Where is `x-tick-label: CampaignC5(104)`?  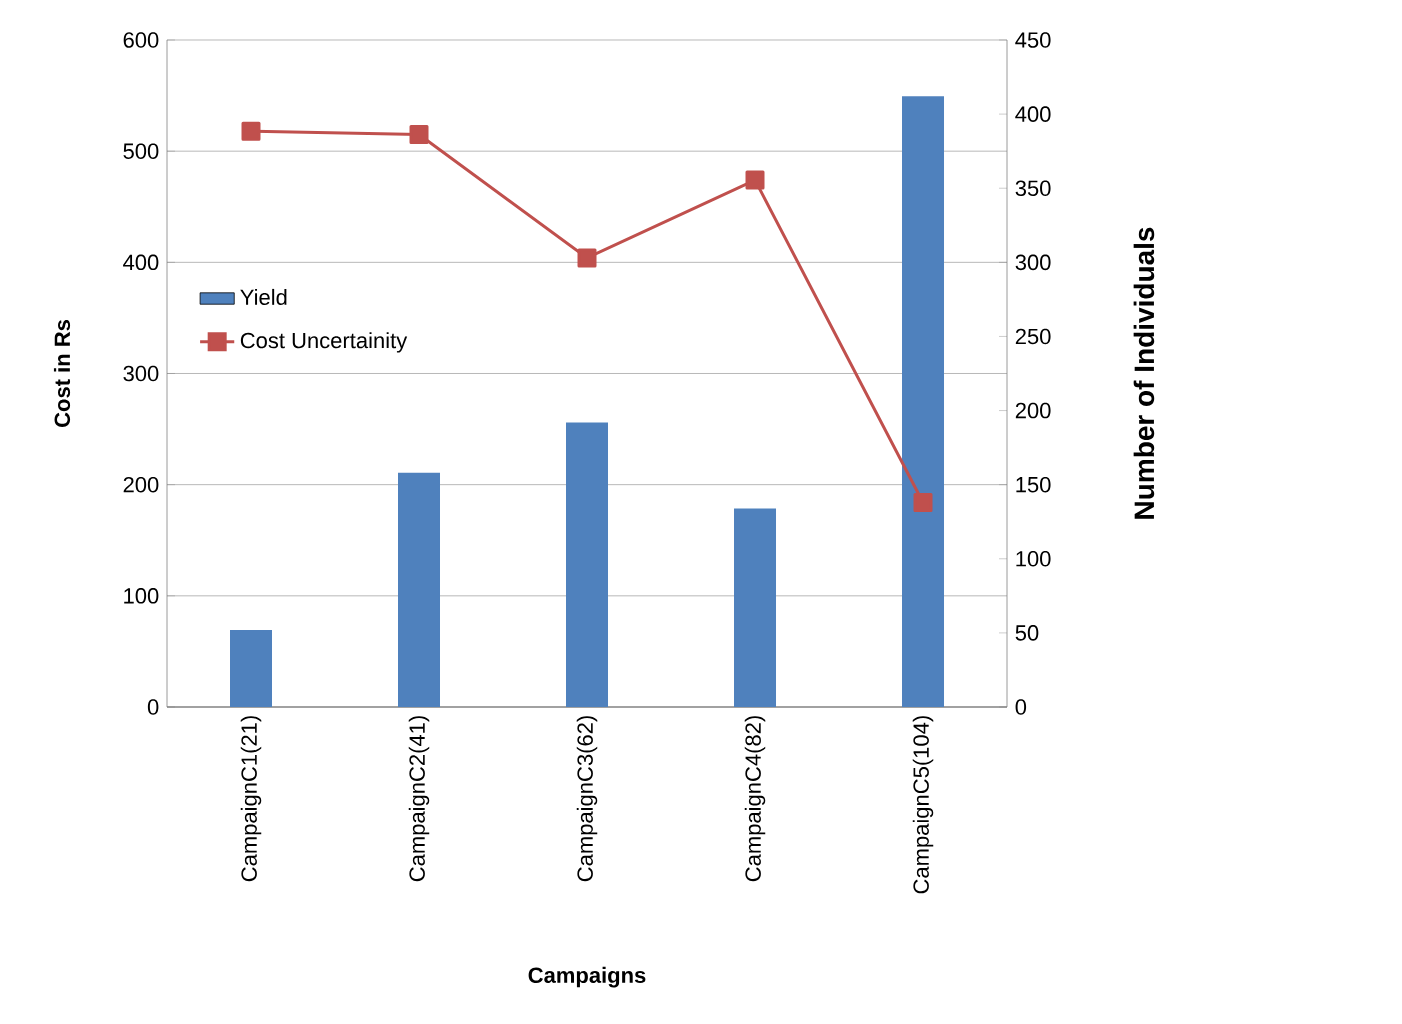
x-tick-label: CampaignC5(104) is located at coordinates (923, 805).